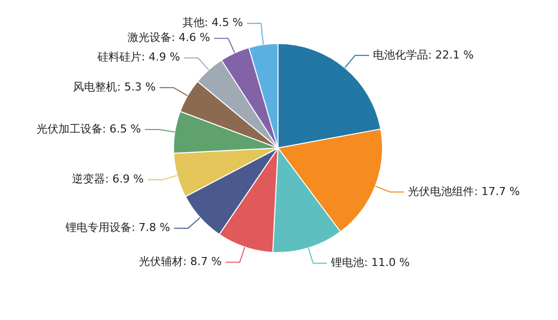 This screenshot has height=320, width=558. What do you see at coordinates (180, 261) in the screenshot?
I see `slice-label: 光伏辅材: 8.7 %` at bounding box center [180, 261].